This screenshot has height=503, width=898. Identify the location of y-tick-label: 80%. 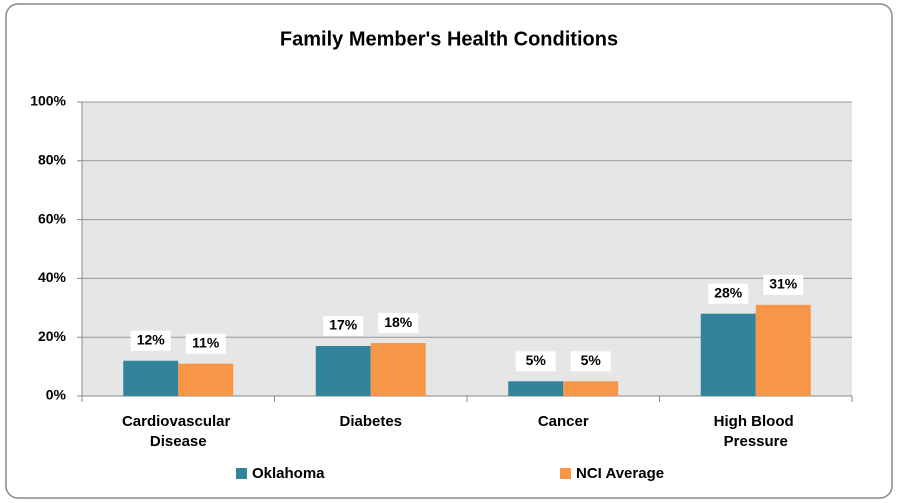
(52, 160).